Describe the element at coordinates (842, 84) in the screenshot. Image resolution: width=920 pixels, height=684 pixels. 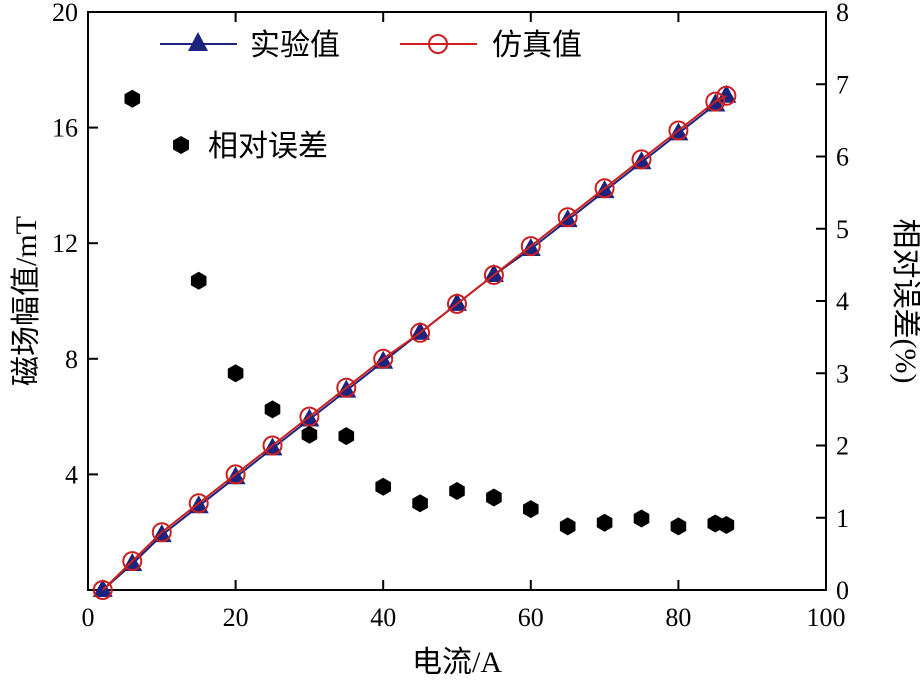
I see `y2-tick-label: 7` at that location.